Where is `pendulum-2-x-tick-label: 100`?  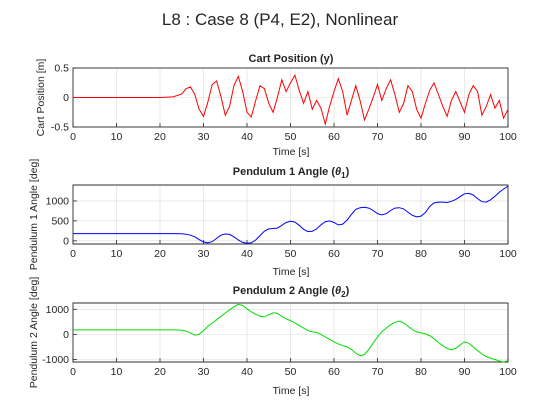 pendulum-2-x-tick-label: 100 is located at coordinates (508, 372).